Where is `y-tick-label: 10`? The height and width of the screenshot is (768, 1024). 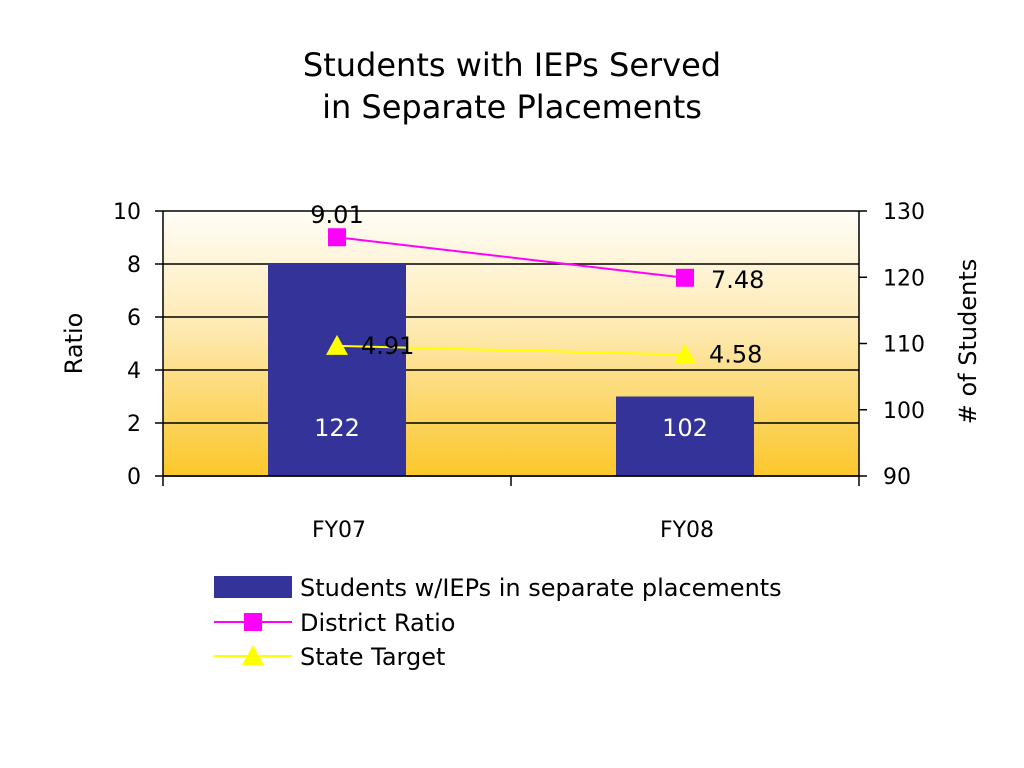 y-tick-label: 10 is located at coordinates (127, 212).